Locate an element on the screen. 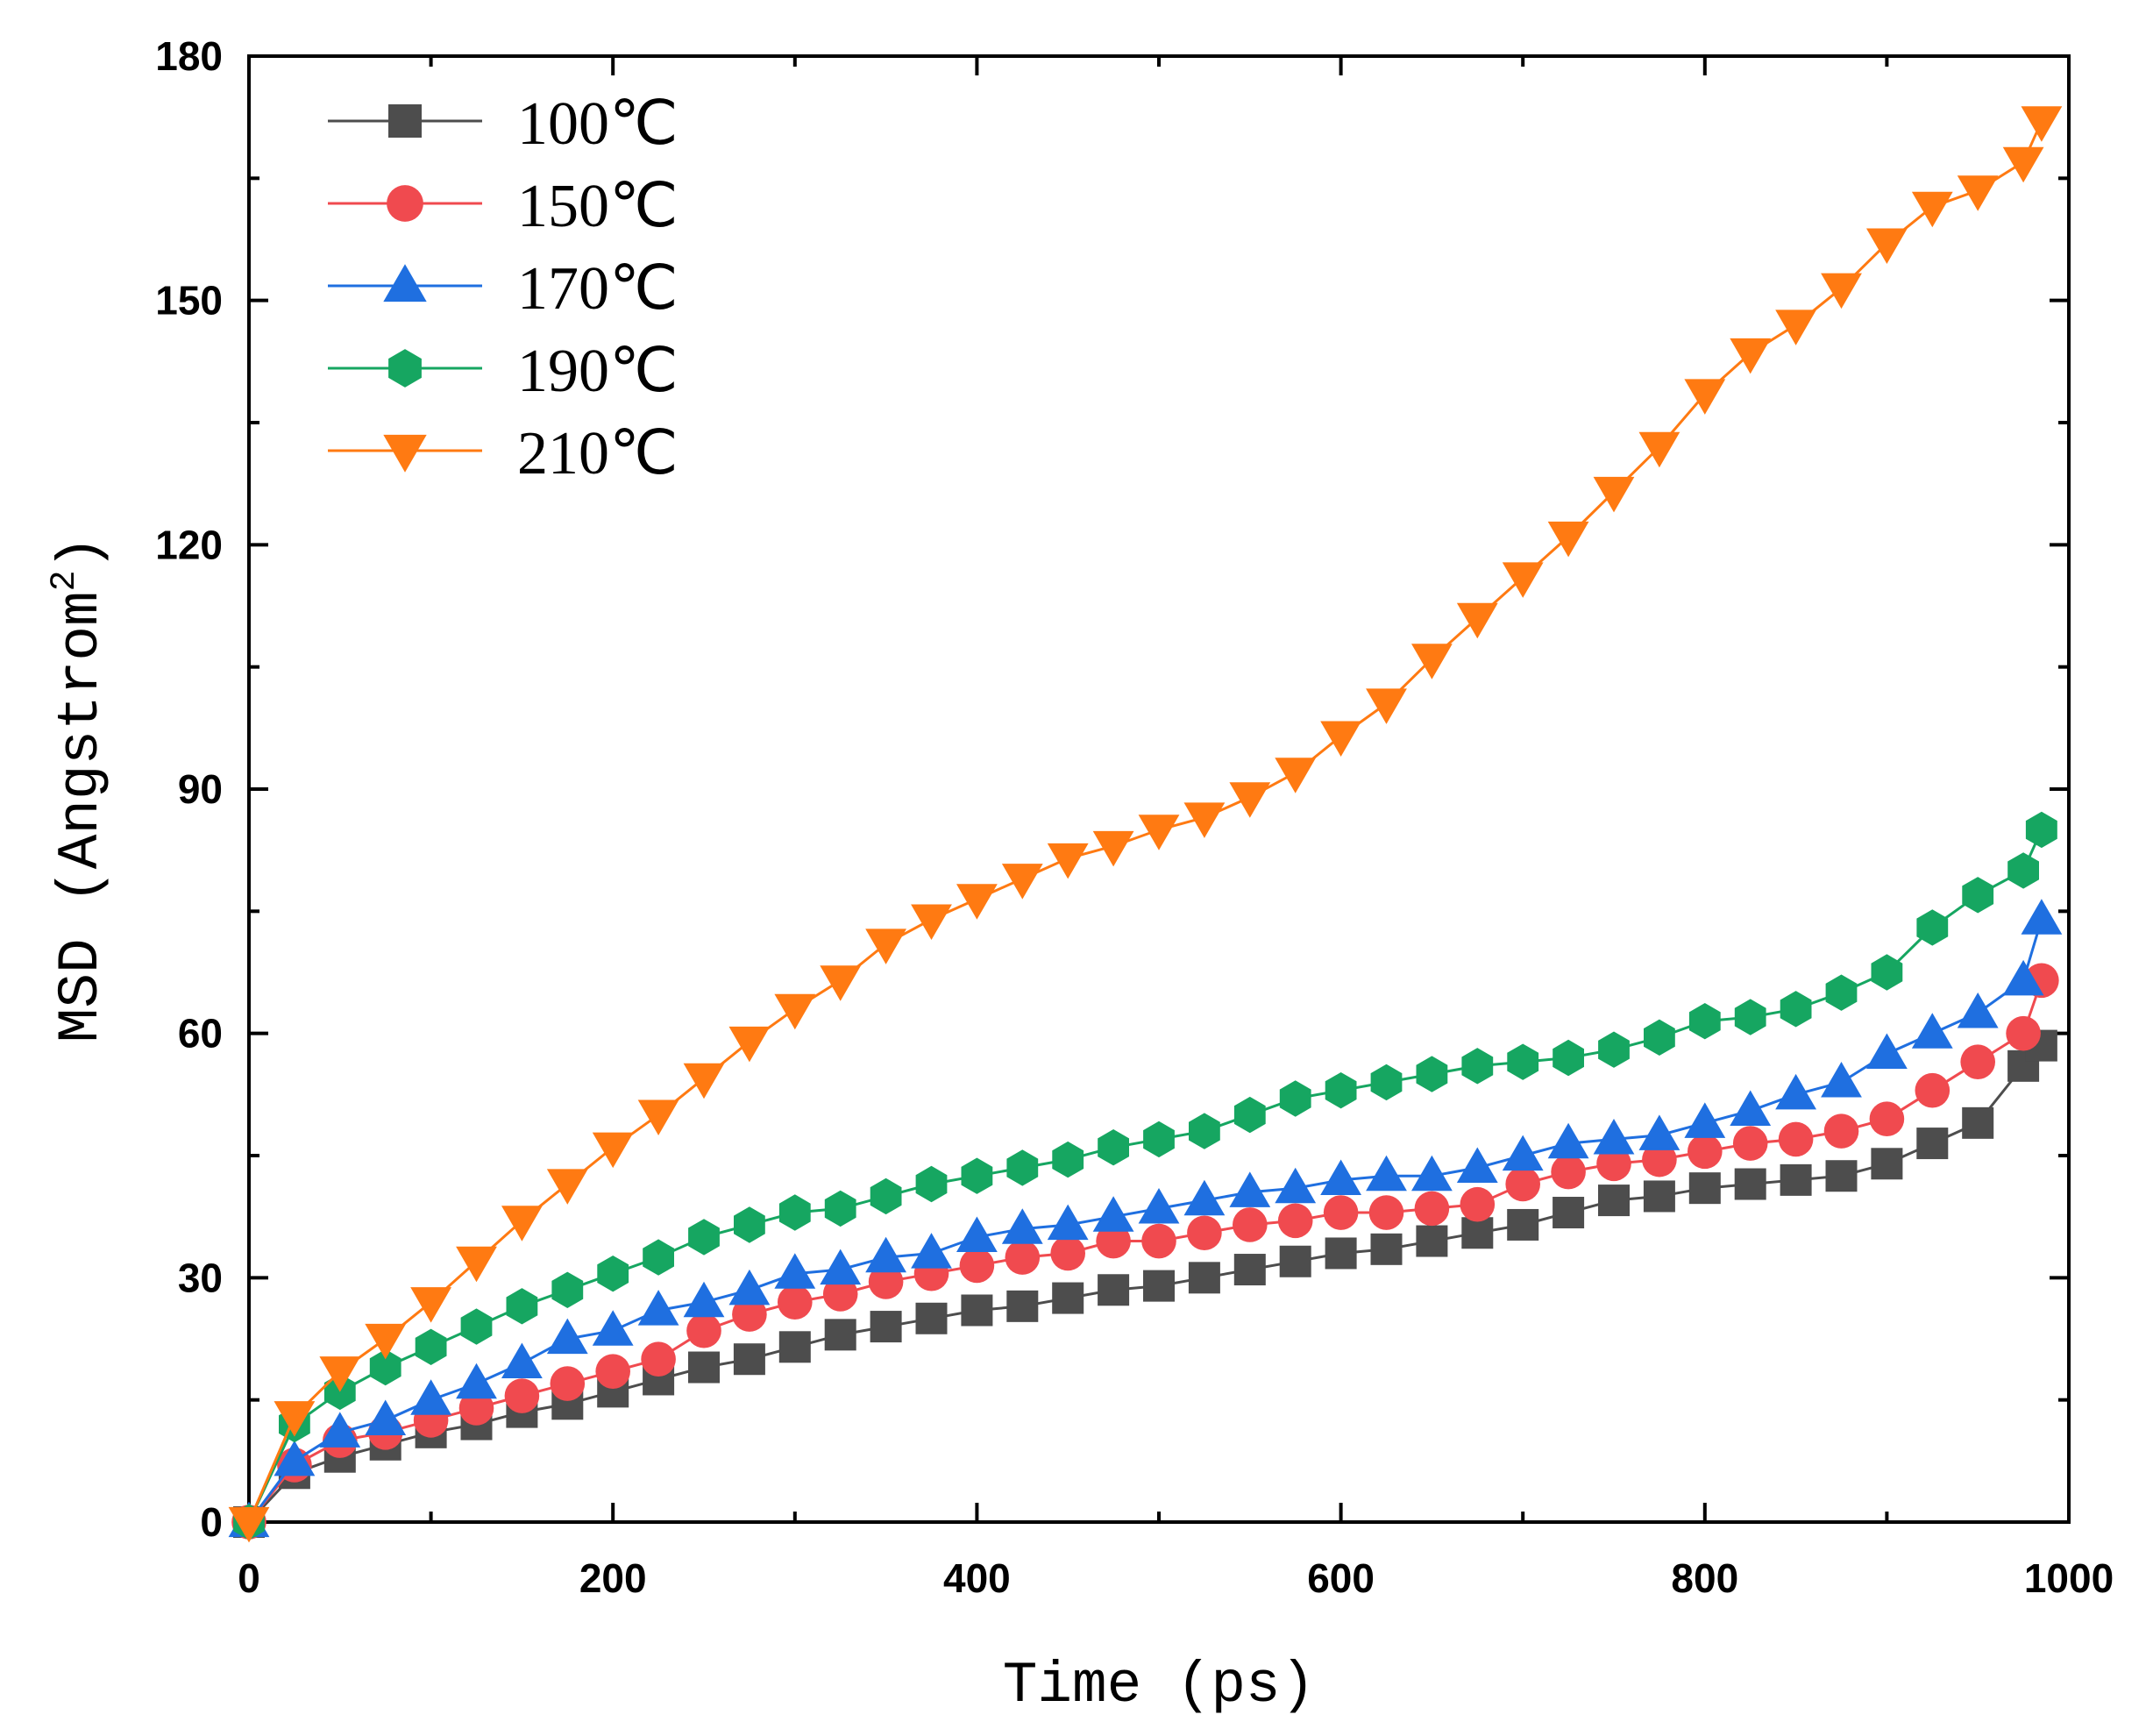 The width and height of the screenshot is (2153, 1736). legend-label: 190℃ is located at coordinates (598, 371).